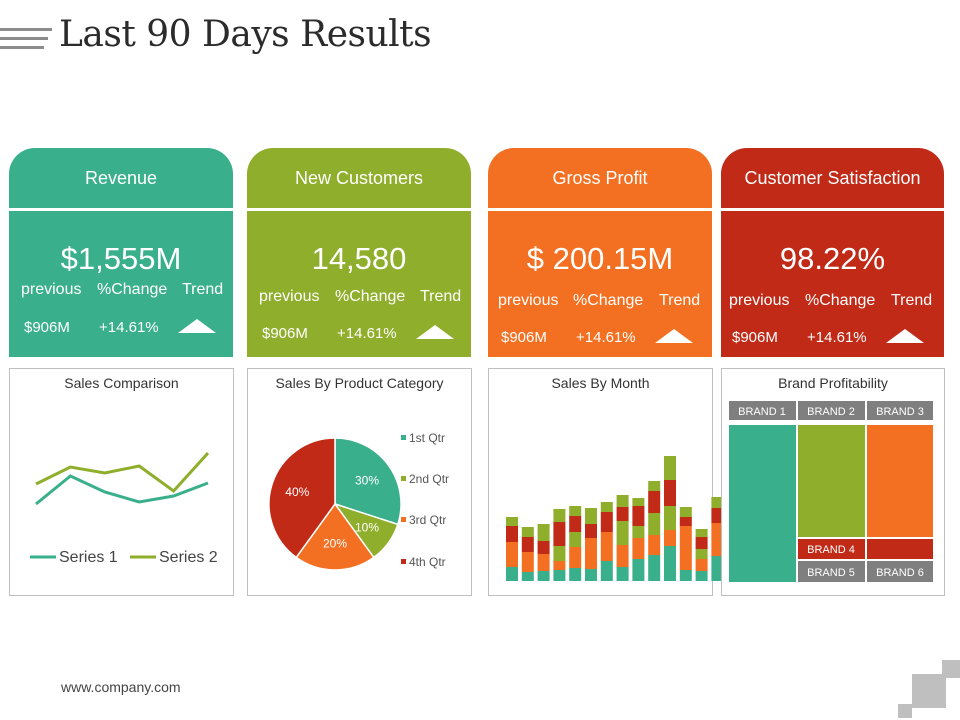  I want to click on brand-1-label: BRAND 1, so click(762, 412).